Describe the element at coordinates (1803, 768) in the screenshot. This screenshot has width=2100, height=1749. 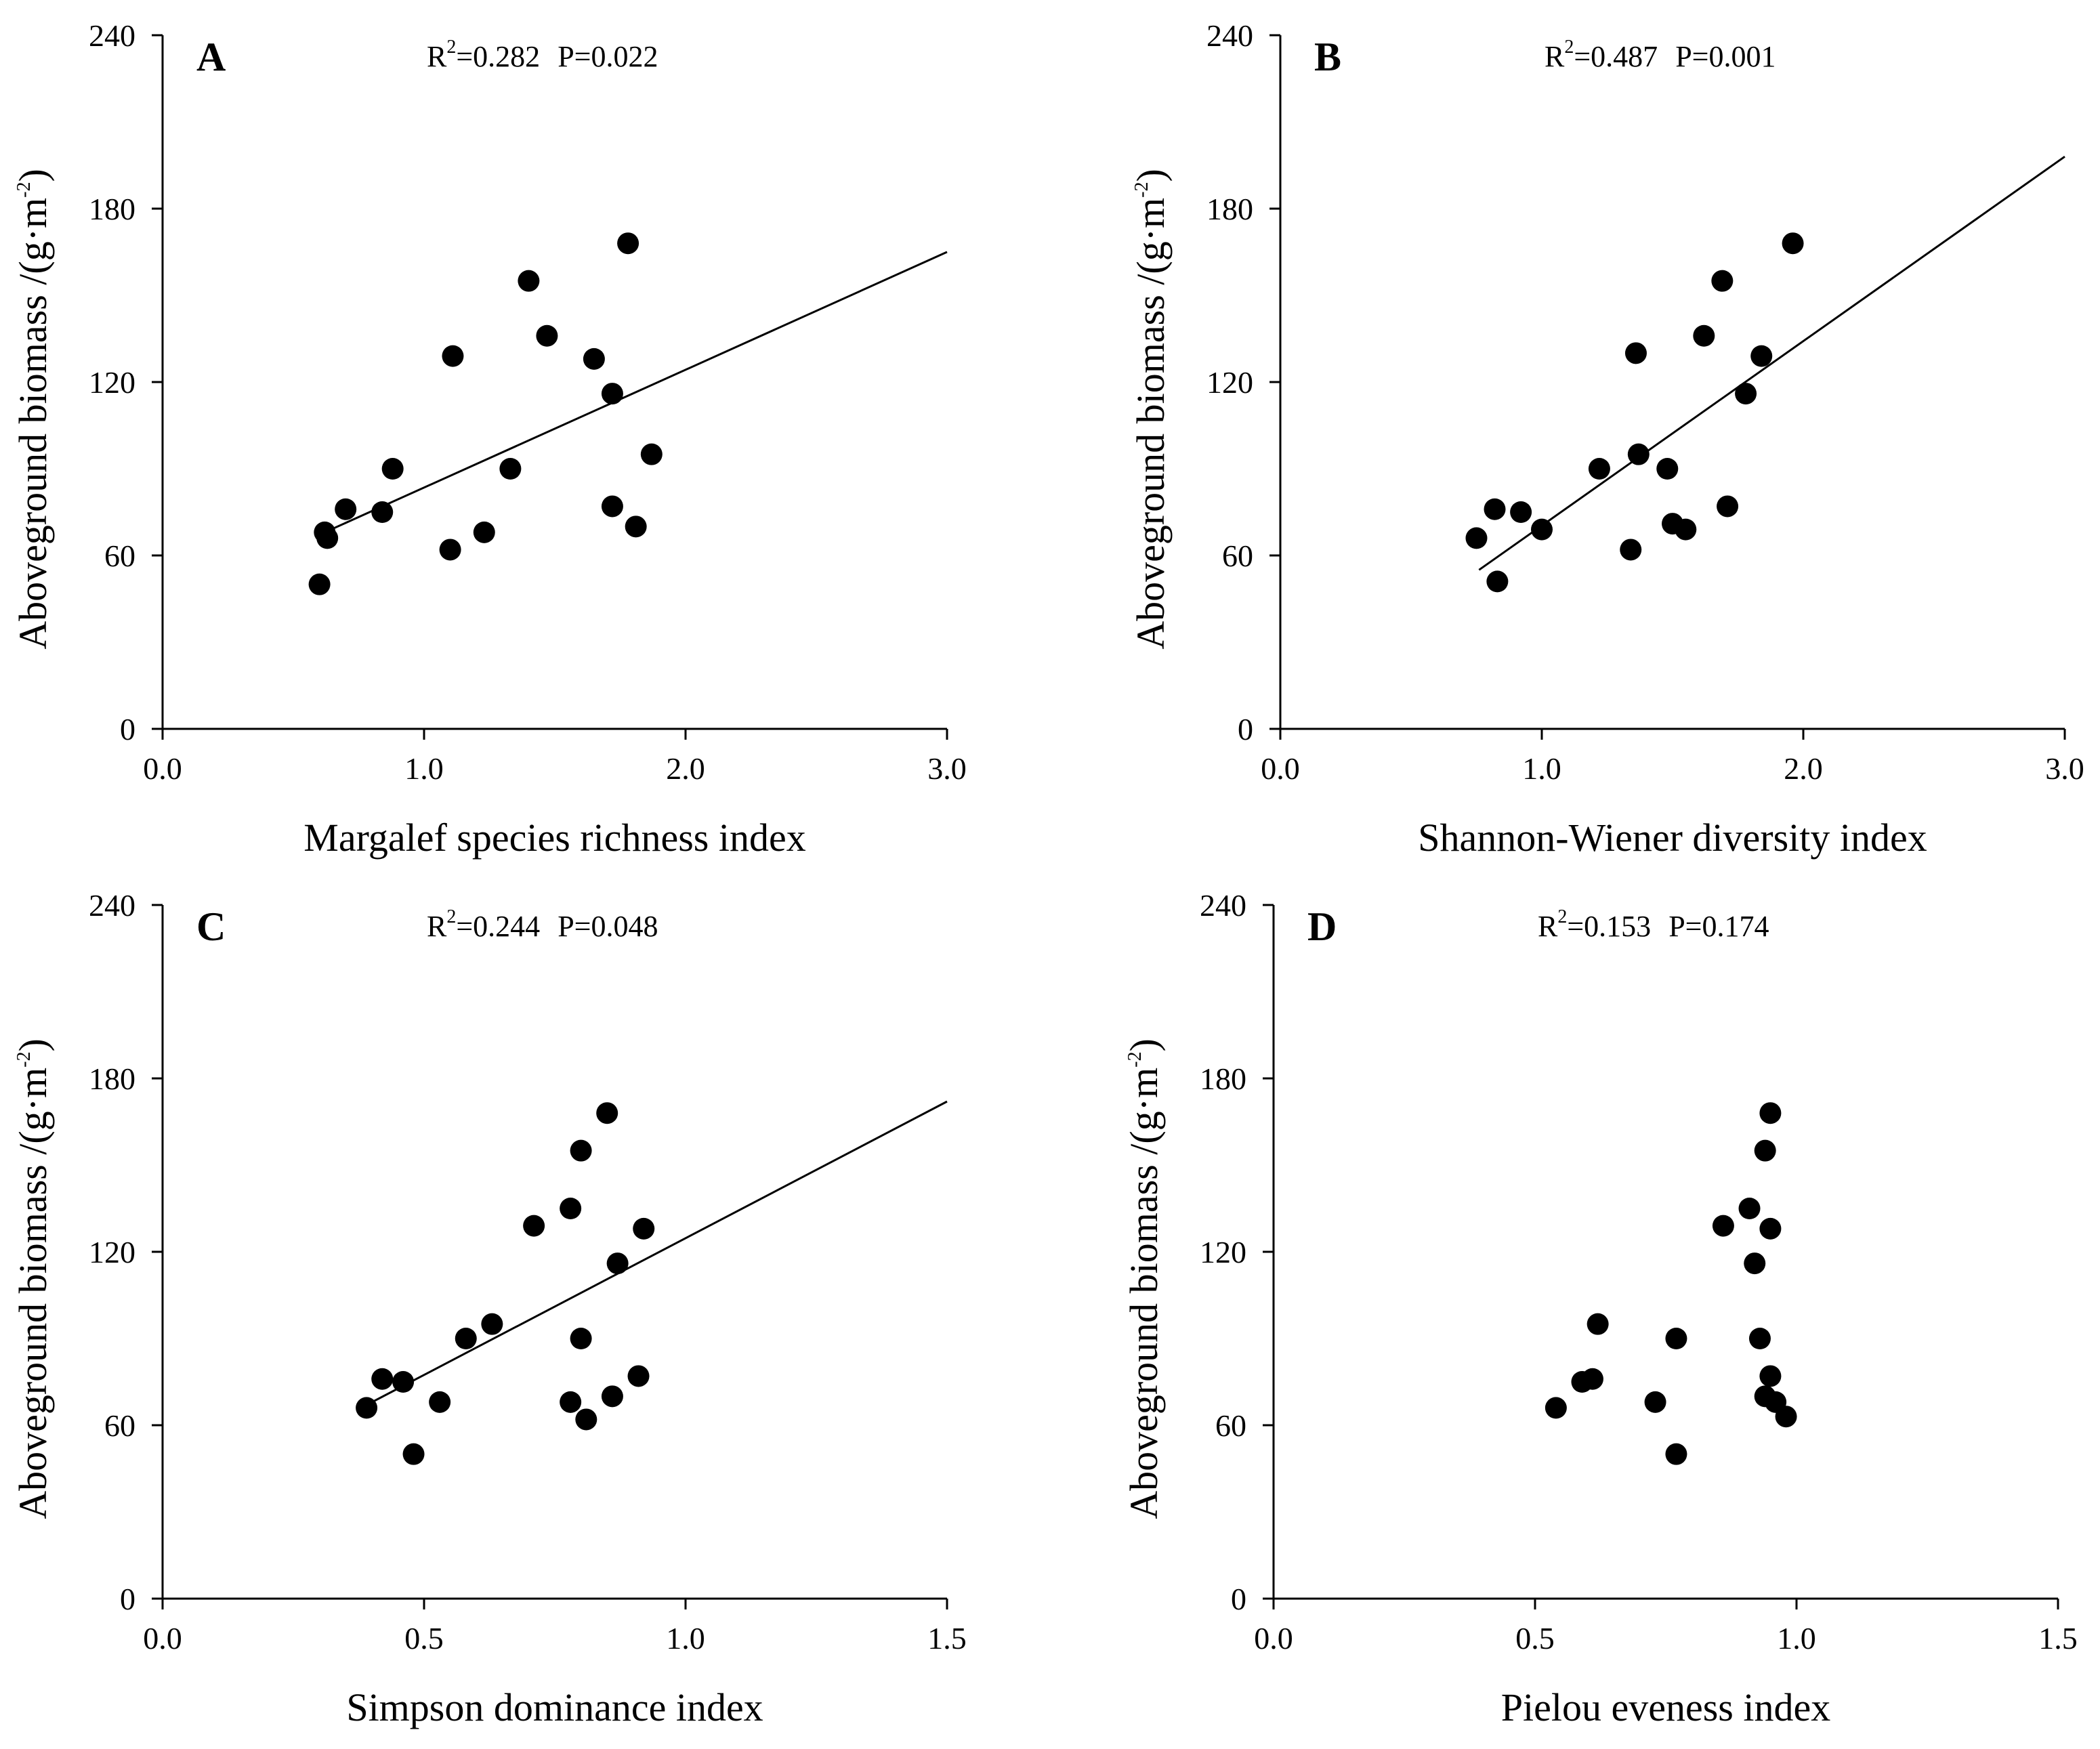
I see `x-tick-label-b: 2.0` at that location.